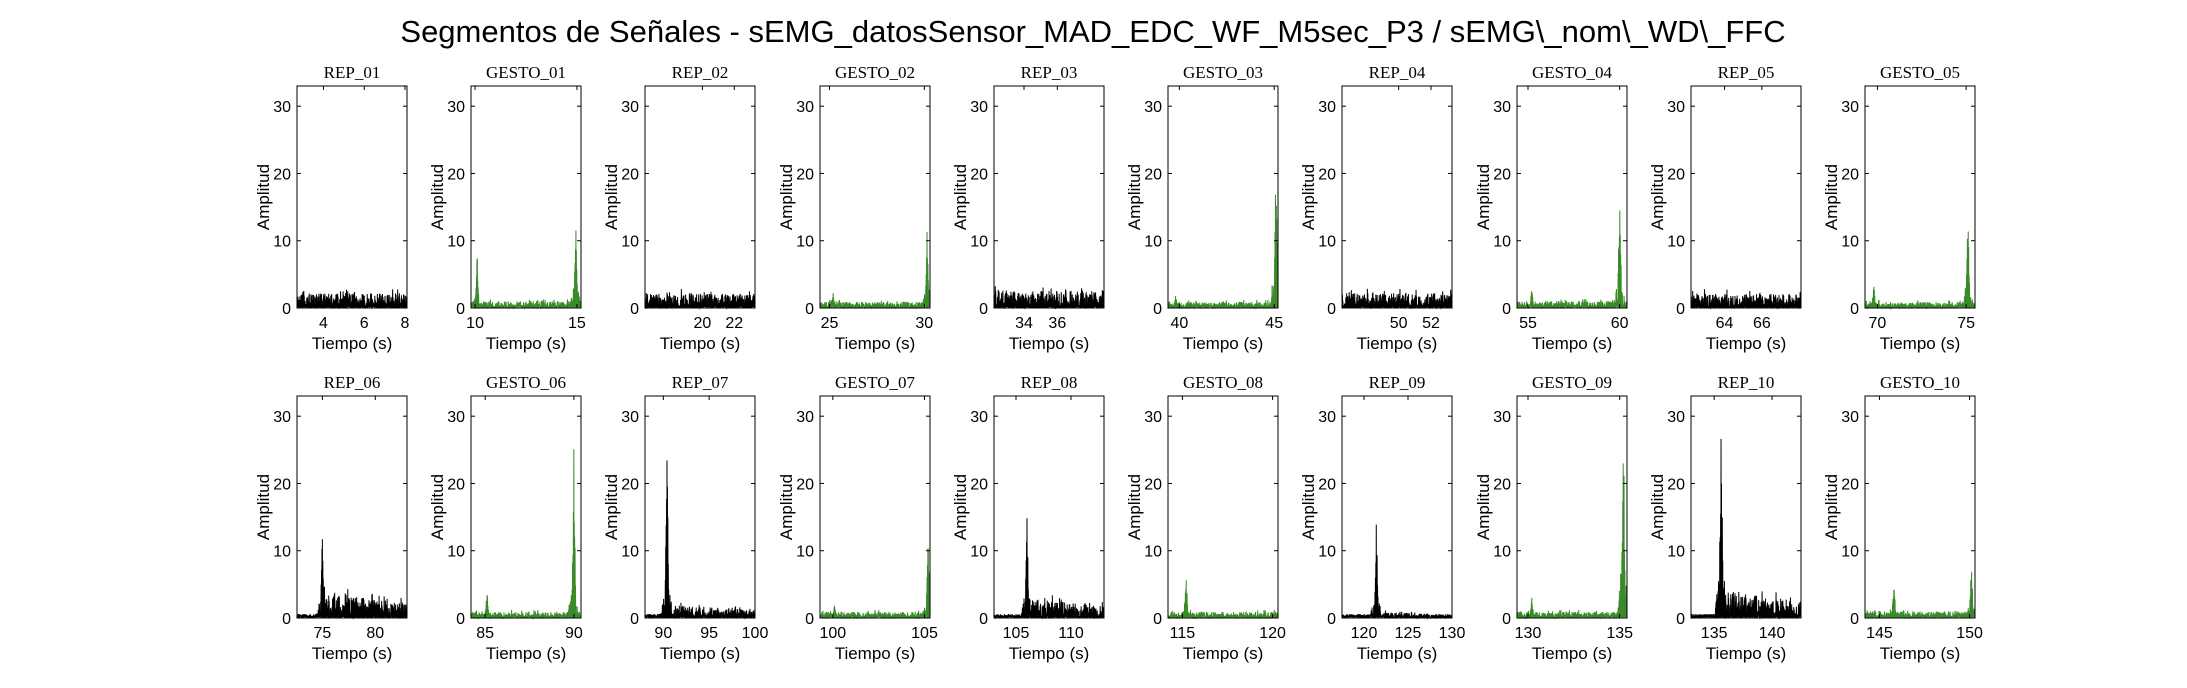 The image size is (2187, 688). Describe the element at coordinates (1969, 633) in the screenshot. I see `x-tick-label: 150` at that location.